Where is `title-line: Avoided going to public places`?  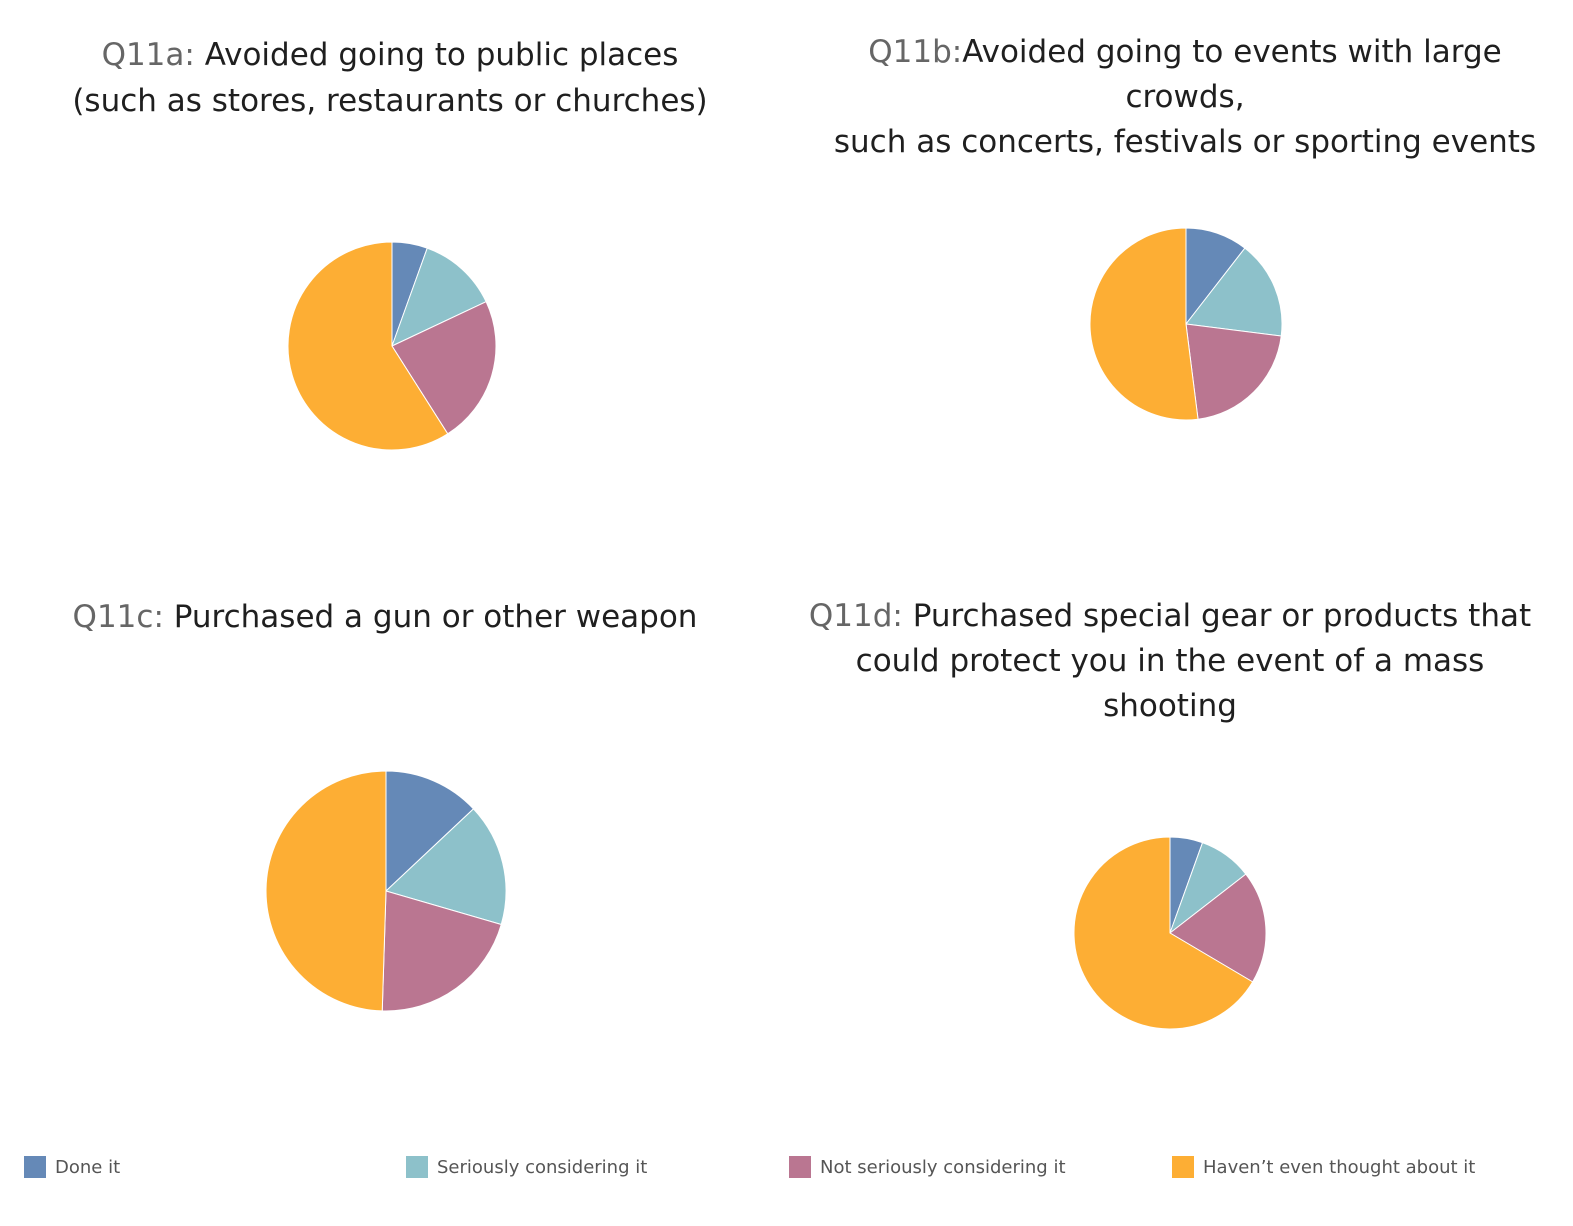
title-line: Avoided going to public places is located at coordinates (441, 55).